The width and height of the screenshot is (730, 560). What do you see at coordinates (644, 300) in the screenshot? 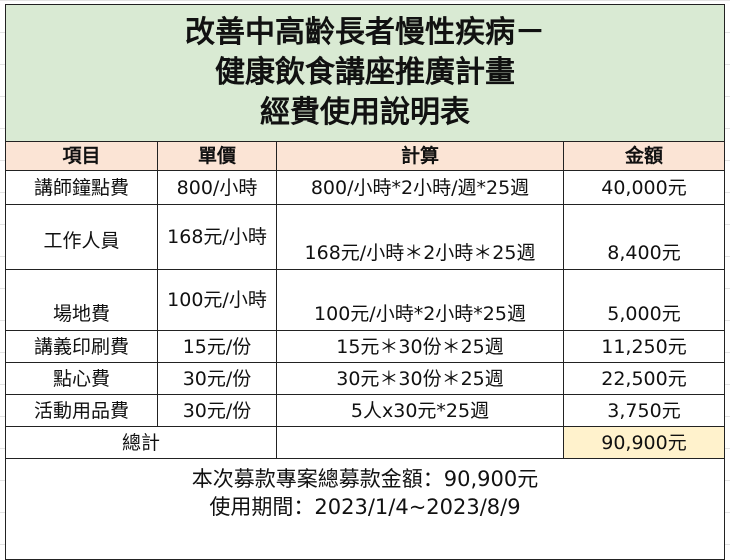
I see `cell-amount: 5,000元` at bounding box center [644, 300].